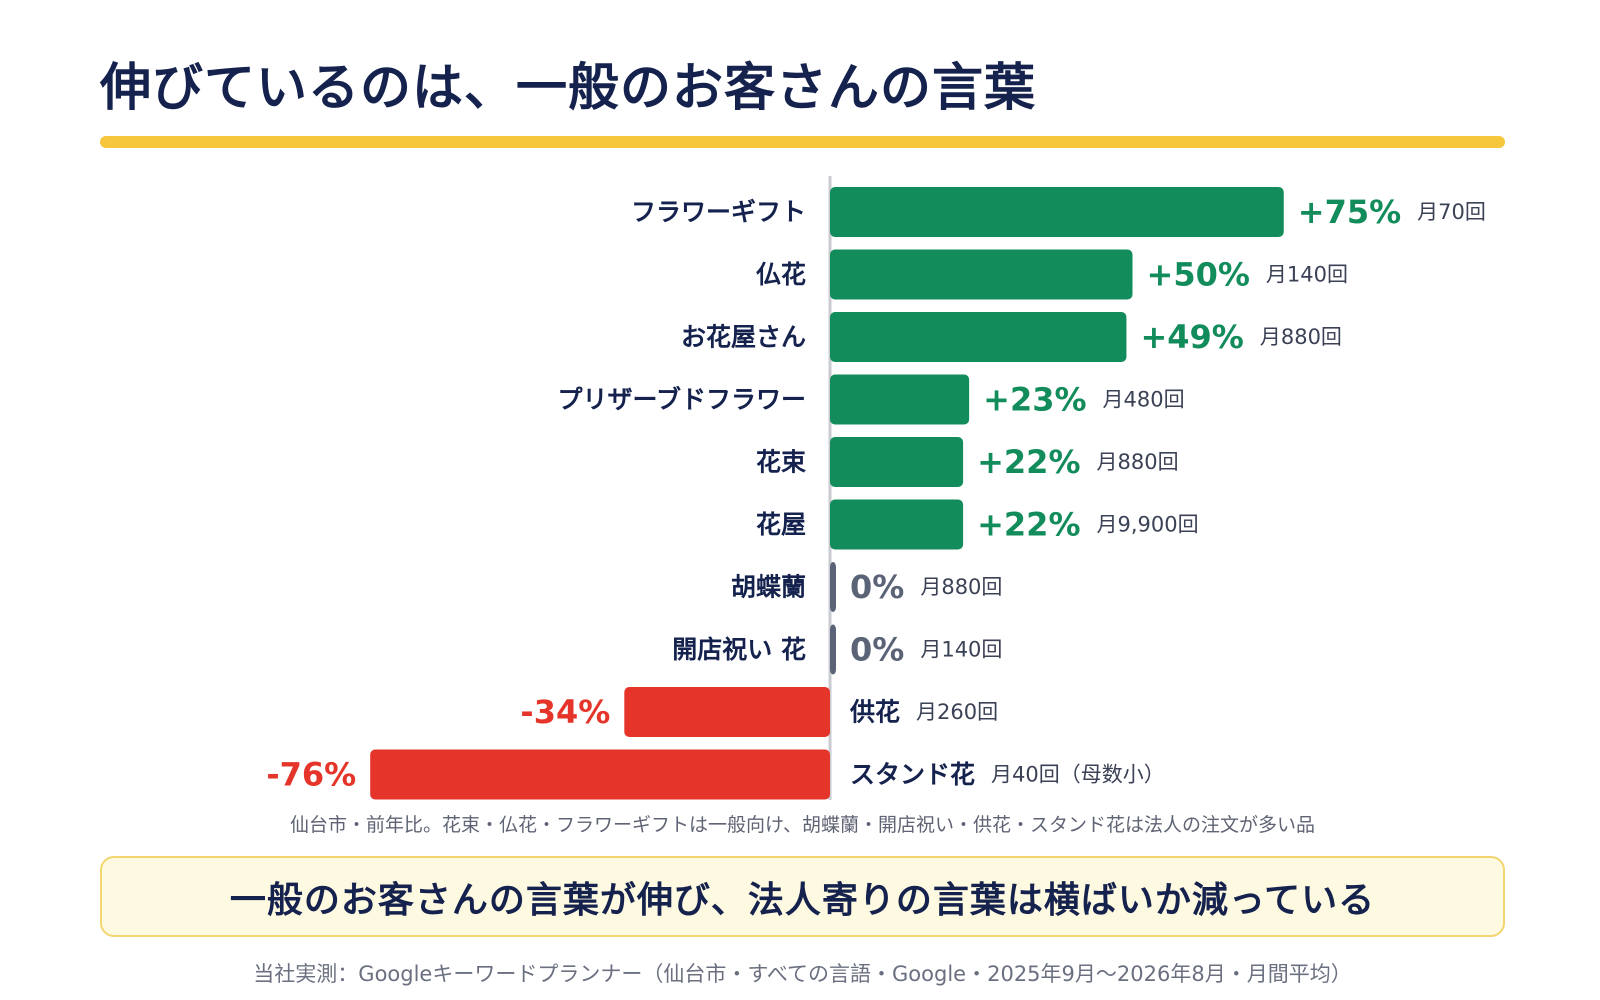  I want to click on category-label-2: お花屋さん, so click(743, 337).